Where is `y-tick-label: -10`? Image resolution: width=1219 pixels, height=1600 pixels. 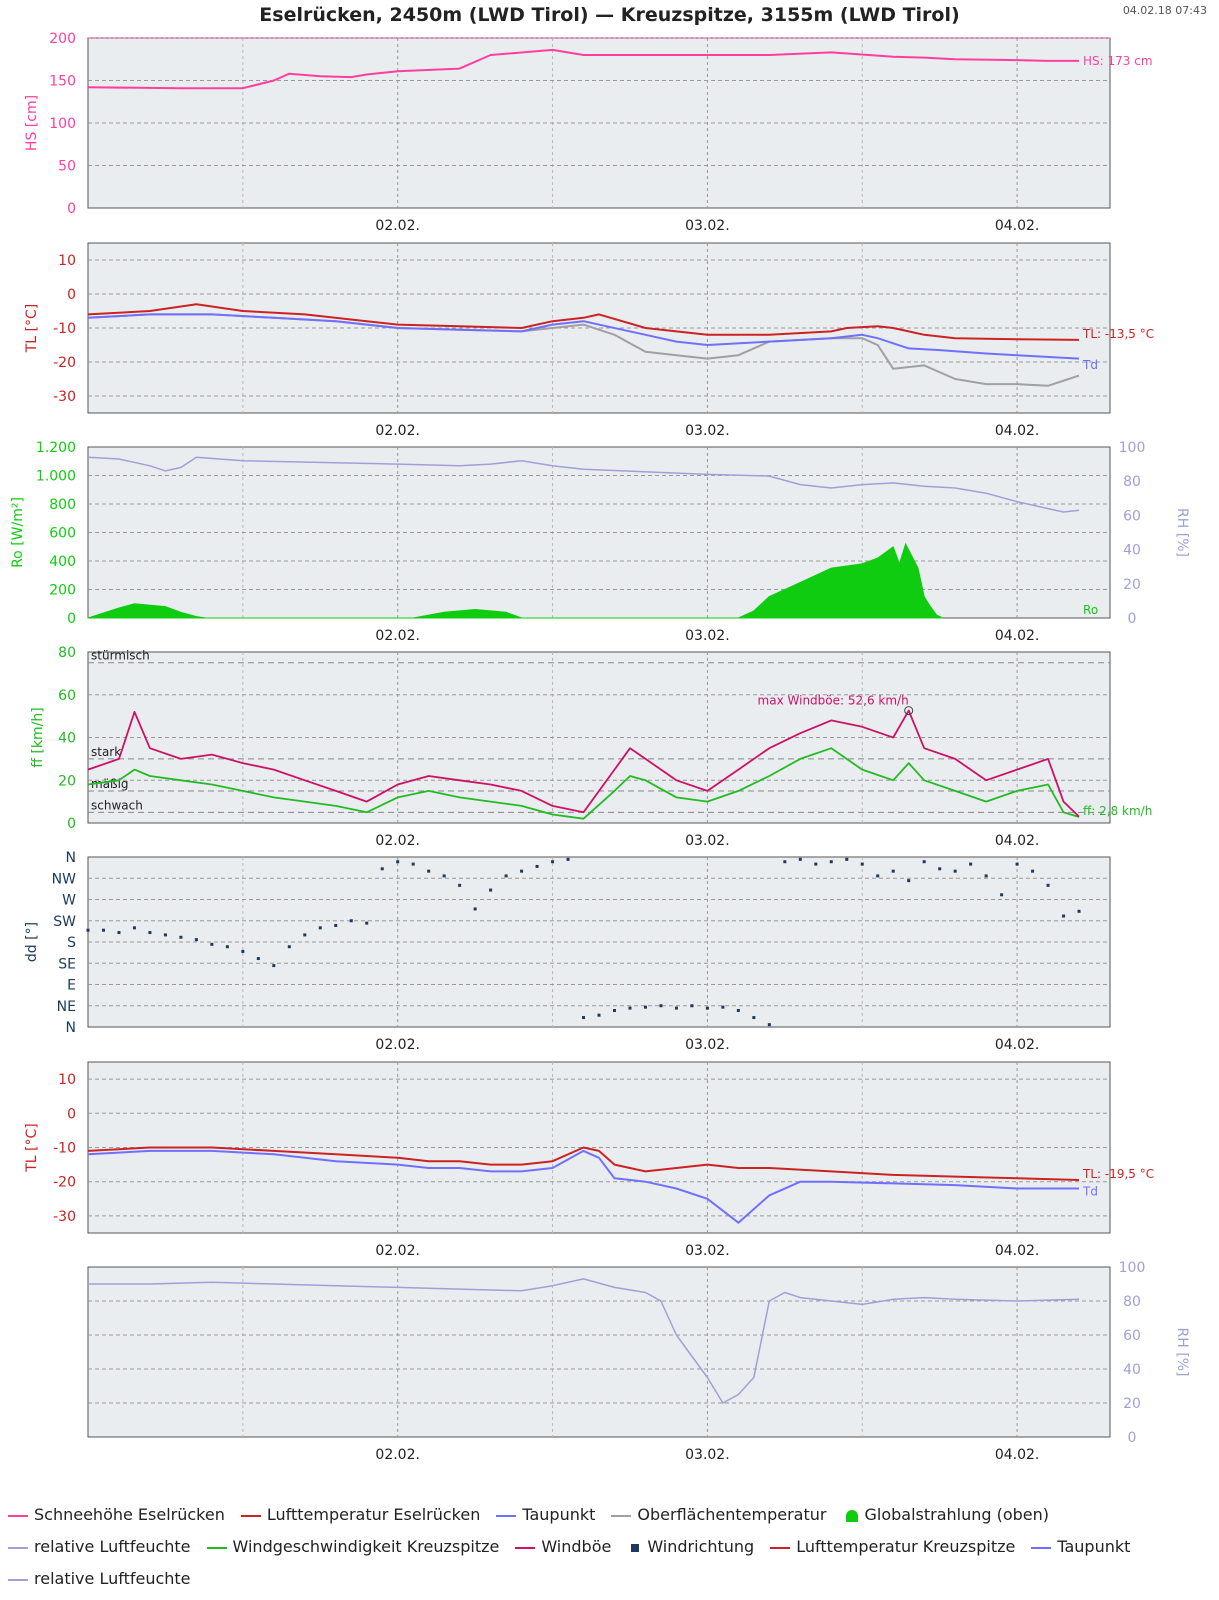
y-tick-label: -10 is located at coordinates (64, 329).